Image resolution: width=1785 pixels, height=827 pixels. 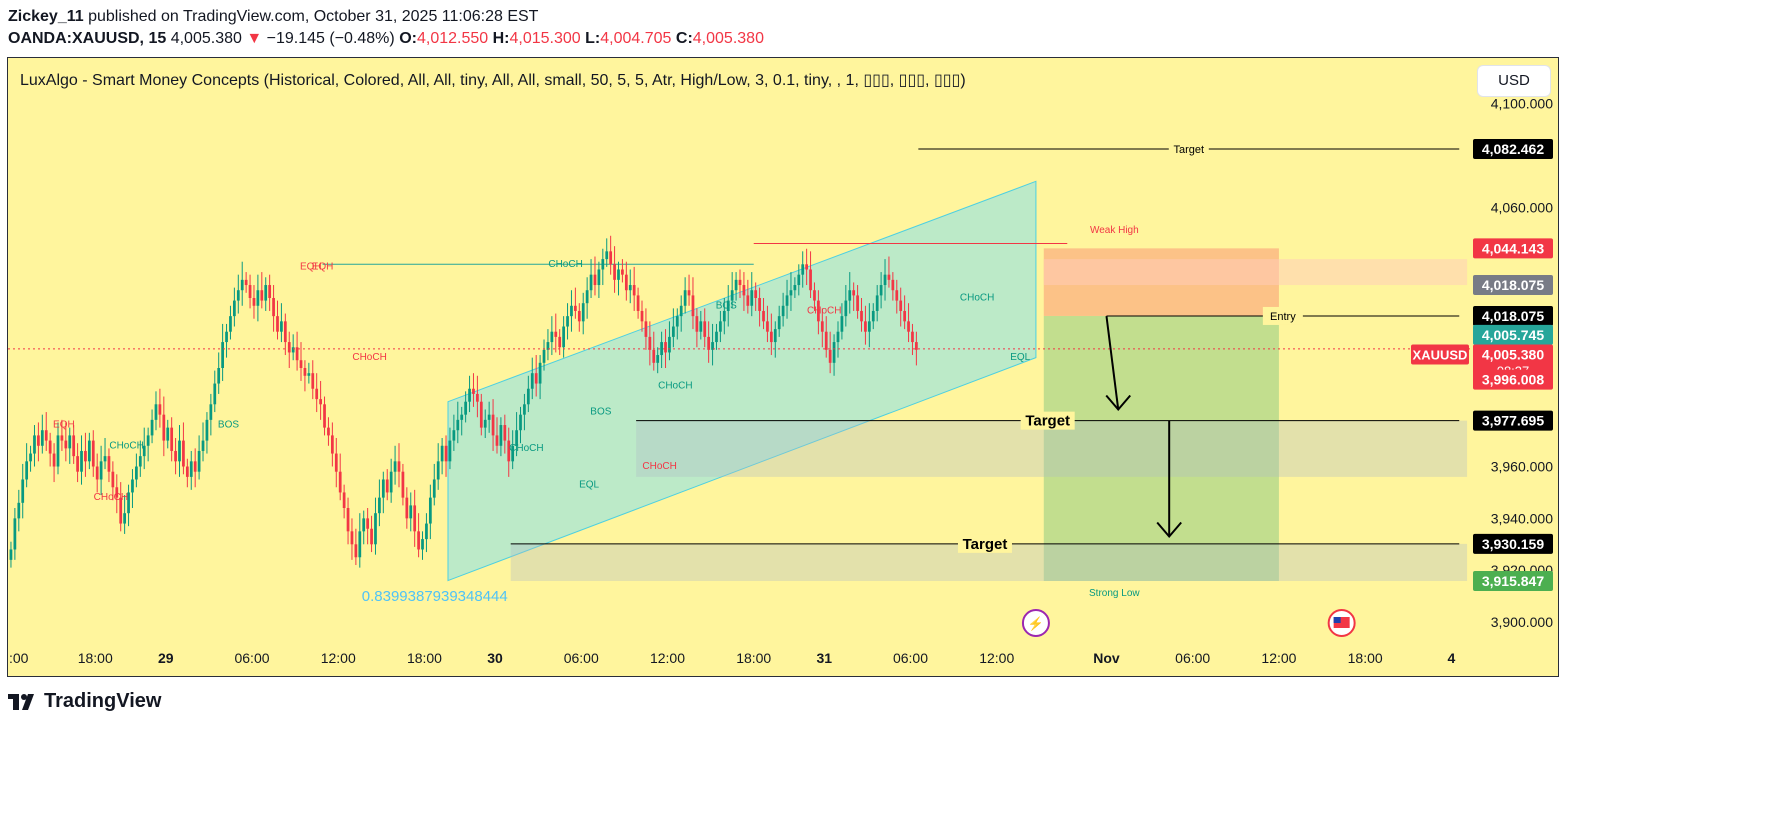 What do you see at coordinates (46, 16) in the screenshot?
I see `author-name: Zickey_11` at bounding box center [46, 16].